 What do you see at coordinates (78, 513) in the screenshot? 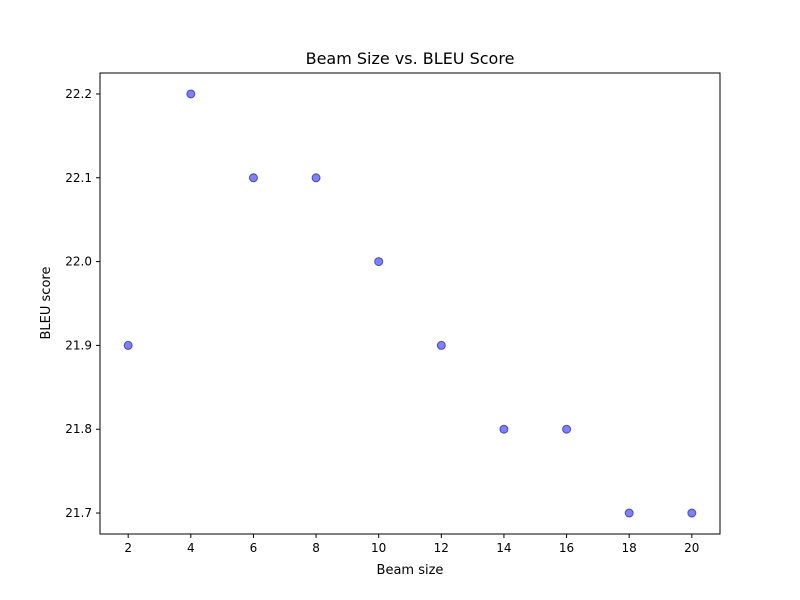
I see `y-tick-label: 21.7` at bounding box center [78, 513].